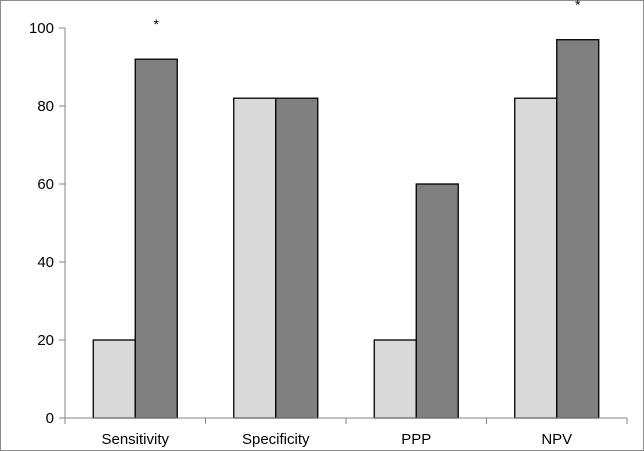  I want to click on y-tick-label-40: 40, so click(45, 262).